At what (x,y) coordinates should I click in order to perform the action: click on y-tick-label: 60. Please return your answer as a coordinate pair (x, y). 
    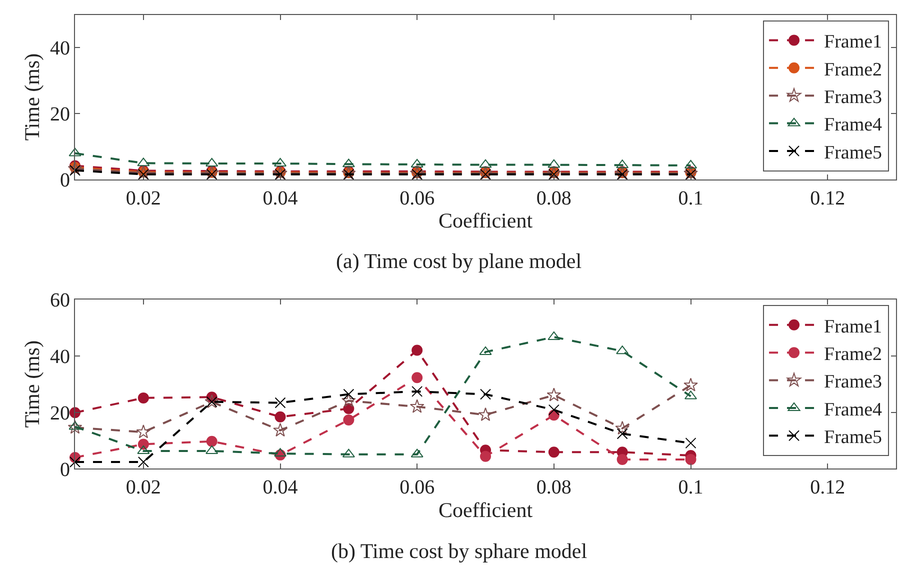
    Looking at the image, I should click on (60, 300).